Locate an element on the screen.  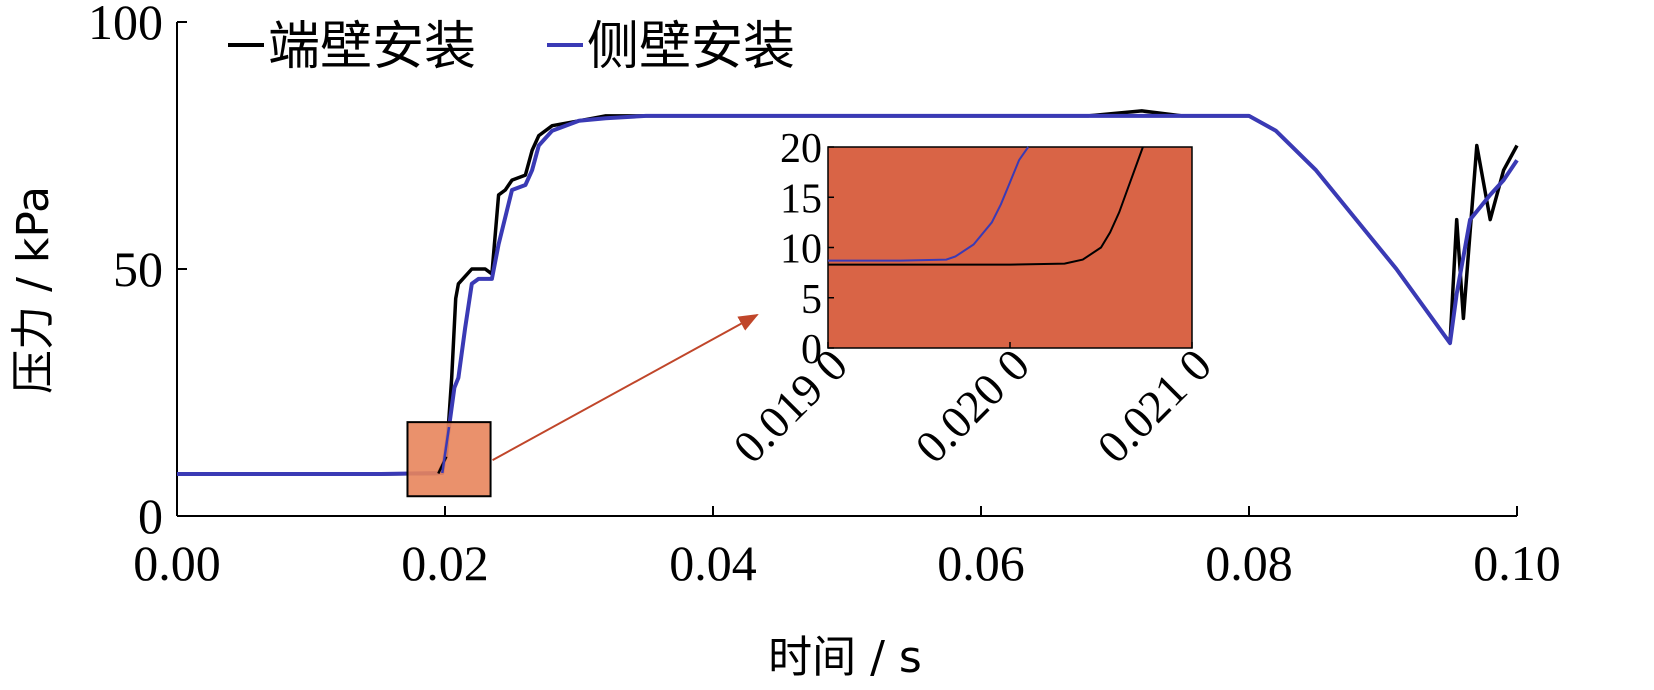
x-tick-label: 0.06 is located at coordinates (981, 563).